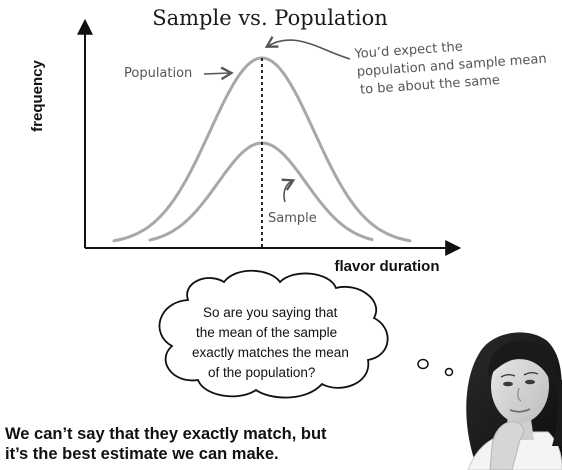  Describe the element at coordinates (37, 96) in the screenshot. I see `y-axis-label: frequency` at that location.